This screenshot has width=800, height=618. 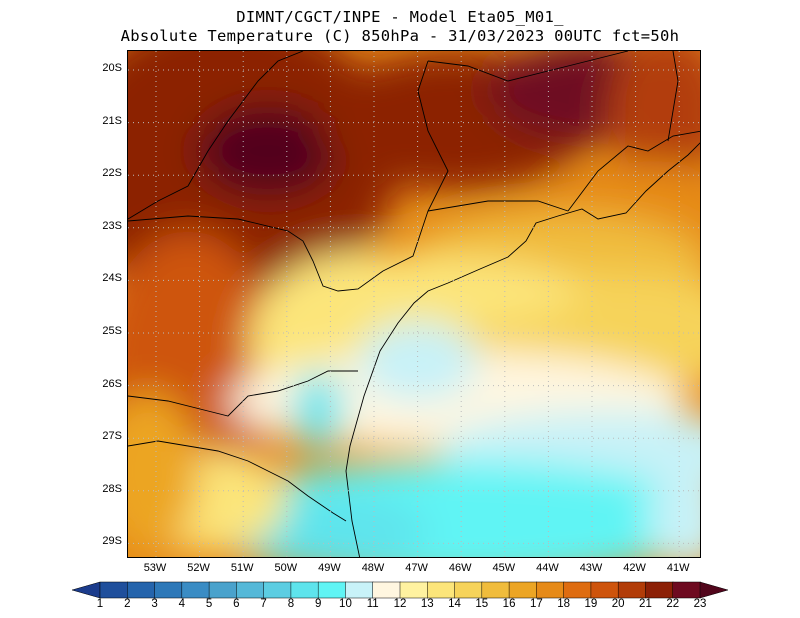 What do you see at coordinates (112, 68) in the screenshot?
I see `latitude-label: 20S` at bounding box center [112, 68].